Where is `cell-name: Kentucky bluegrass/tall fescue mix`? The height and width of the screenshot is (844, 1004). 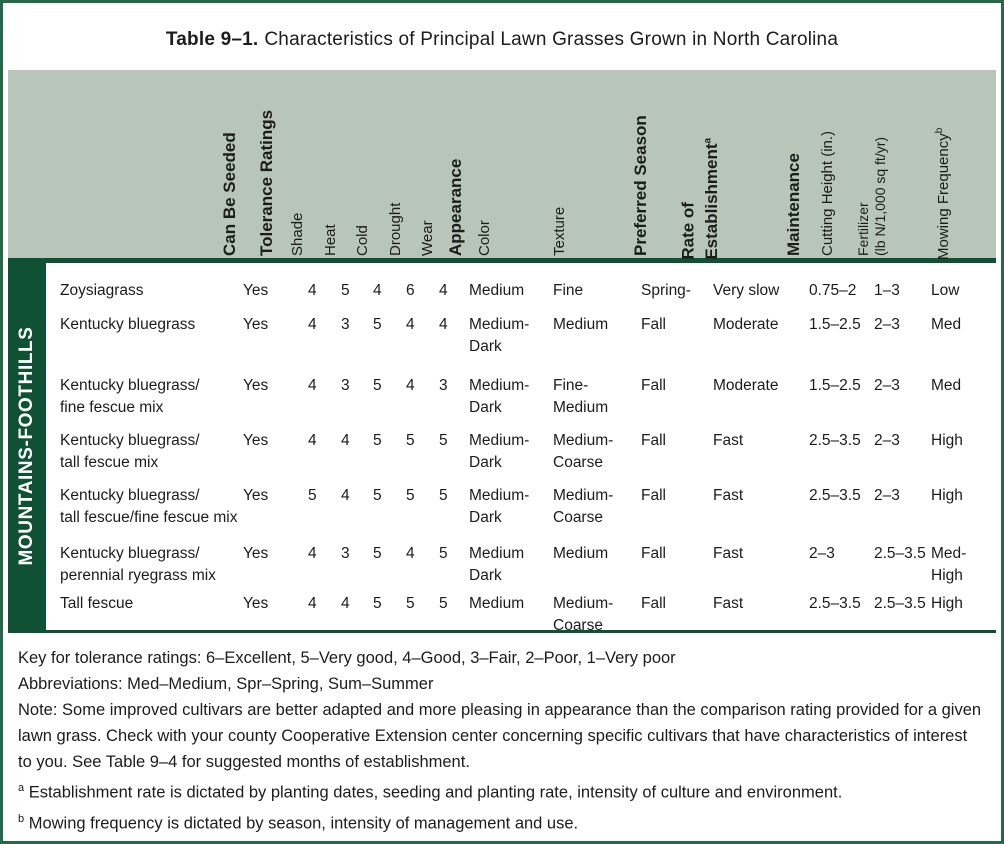
cell-name: Kentucky bluegrass/tall fescue mix is located at coordinates (130, 451).